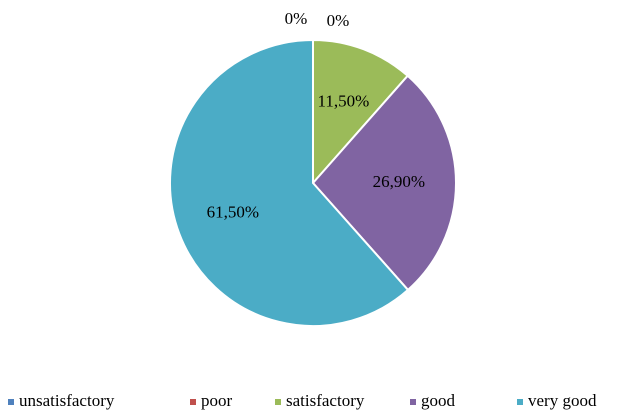  I want to click on data-label: 11,50%, so click(343, 101).